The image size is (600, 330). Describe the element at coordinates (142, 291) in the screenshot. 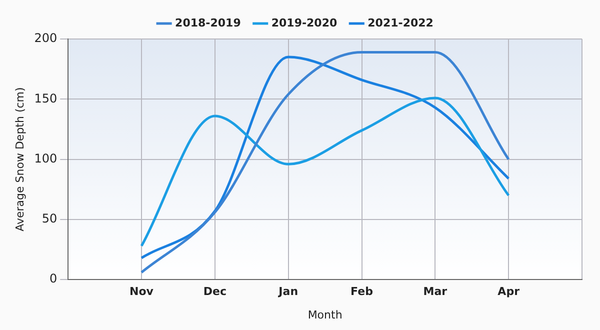

I see `x-tick-label: Nov` at that location.